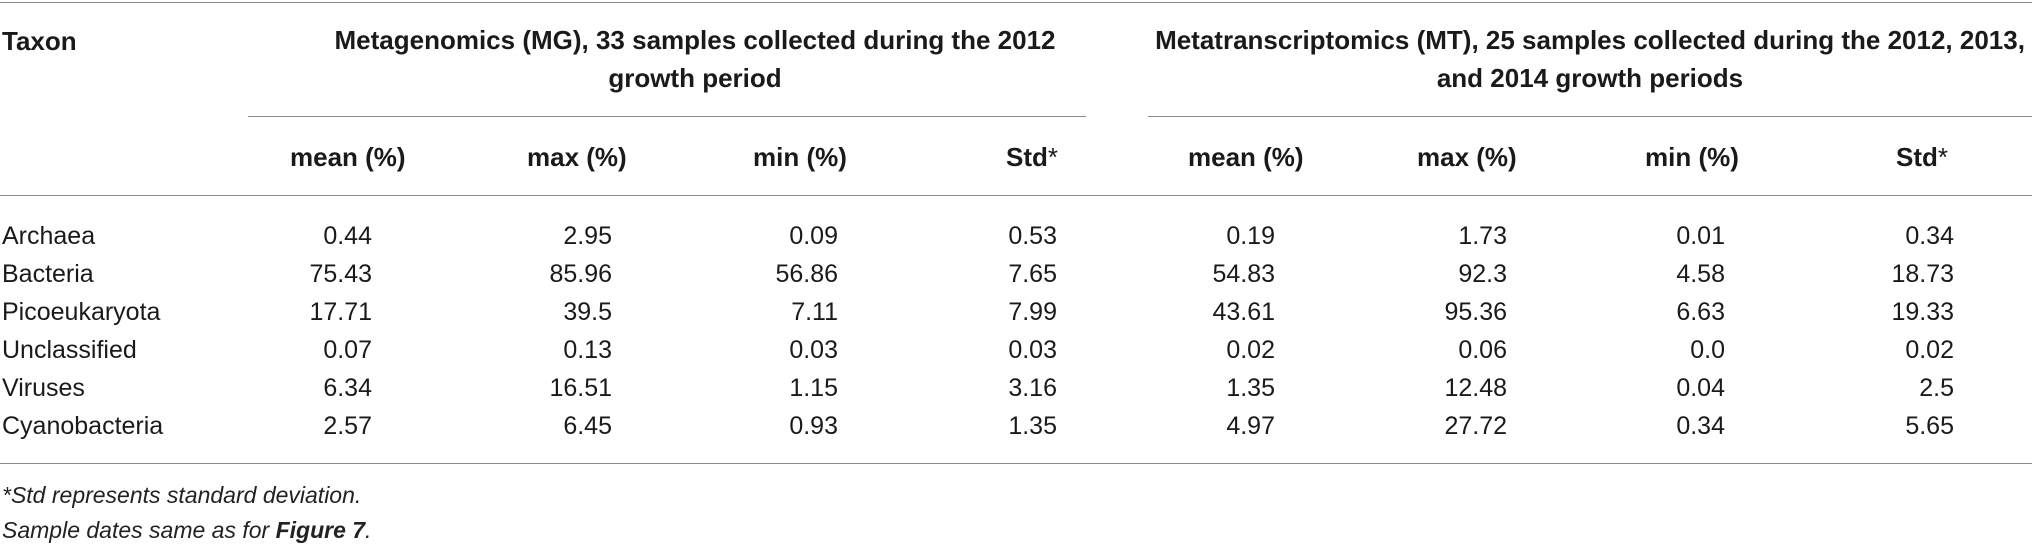 The height and width of the screenshot is (546, 2032). I want to click on mt-mean-cell: 0.19, so click(1250, 236).